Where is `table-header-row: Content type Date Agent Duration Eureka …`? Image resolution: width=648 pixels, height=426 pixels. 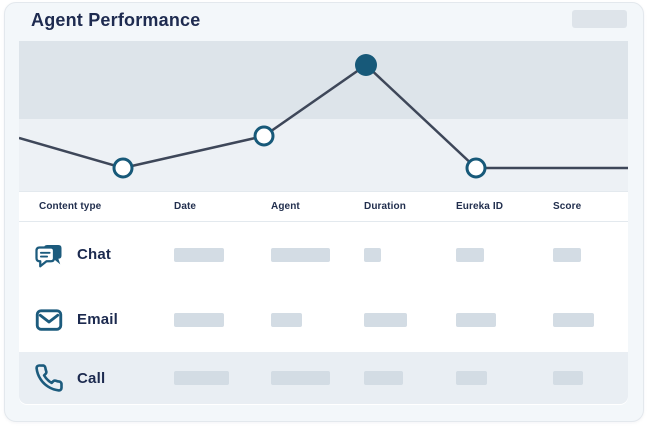 table-header-row: Content type Date Agent Duration Eureka … is located at coordinates (323, 206).